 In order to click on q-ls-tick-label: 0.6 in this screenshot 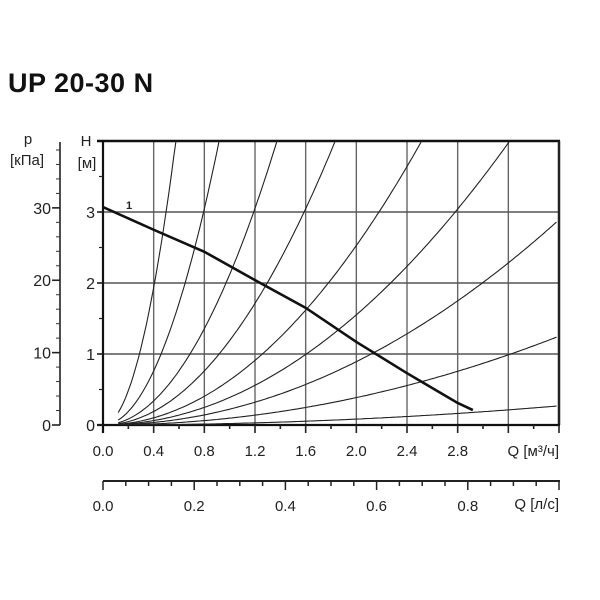, I will do `click(376, 506)`.